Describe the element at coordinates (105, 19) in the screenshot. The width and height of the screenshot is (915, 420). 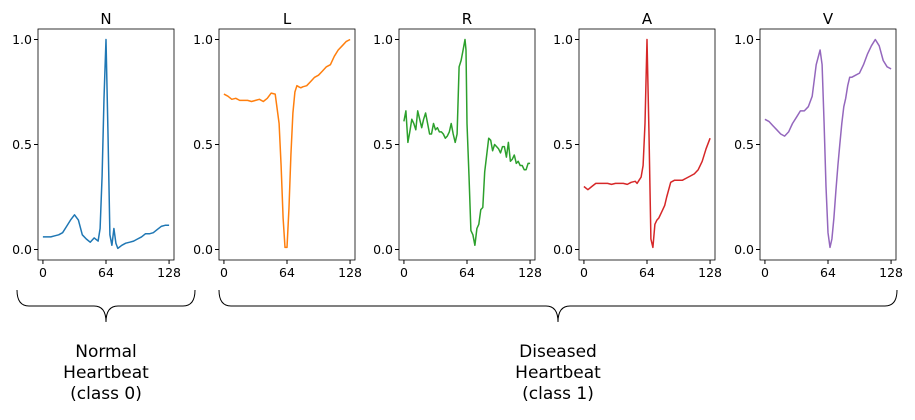
I see `subplot-title: N` at that location.